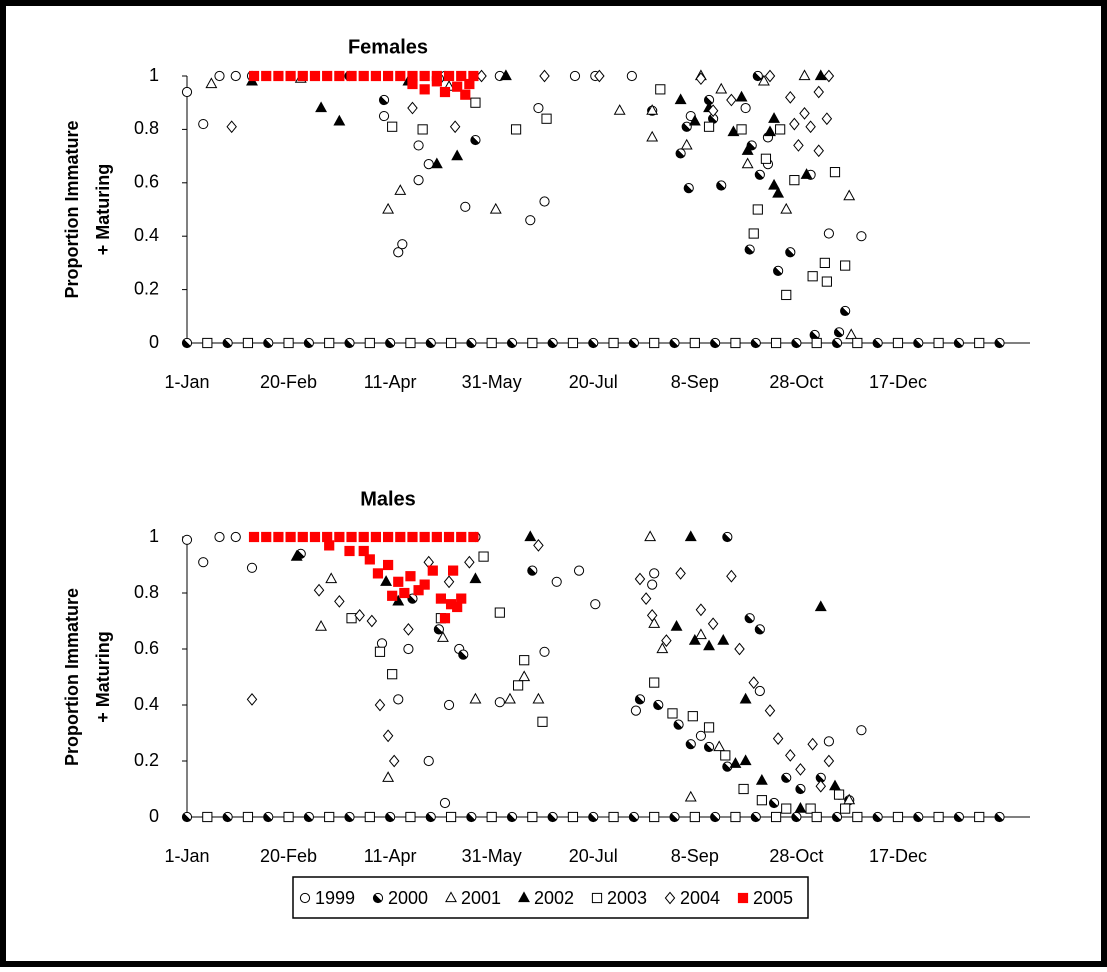 The height and width of the screenshot is (972, 1107). I want to click on x-tick-label: 31-May, so click(492, 382).